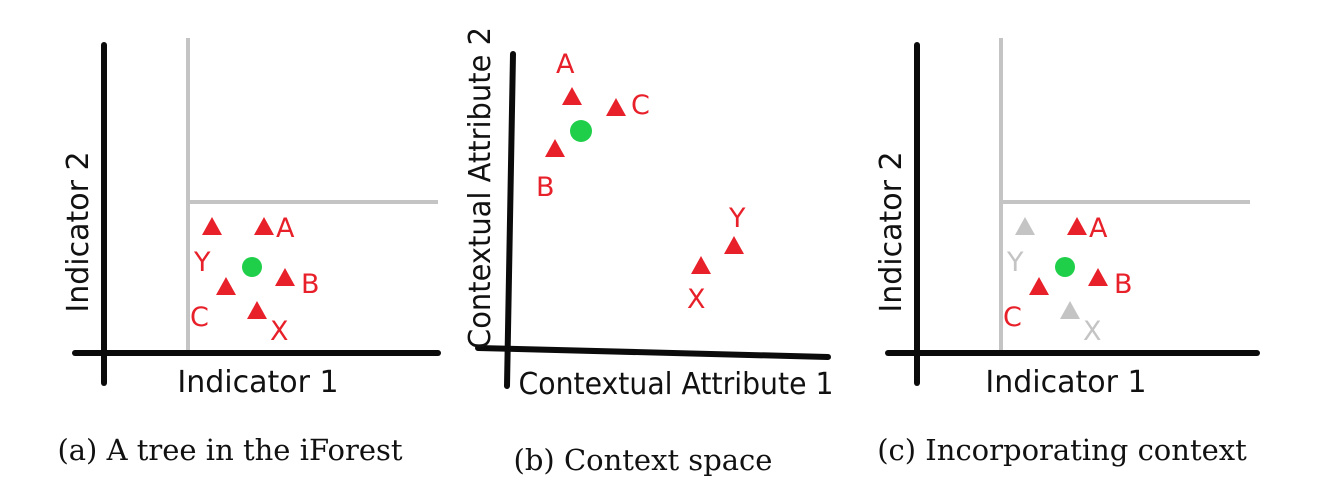  What do you see at coordinates (1062, 450) in the screenshot?
I see `caption-c: (c) Incorporating context` at bounding box center [1062, 450].